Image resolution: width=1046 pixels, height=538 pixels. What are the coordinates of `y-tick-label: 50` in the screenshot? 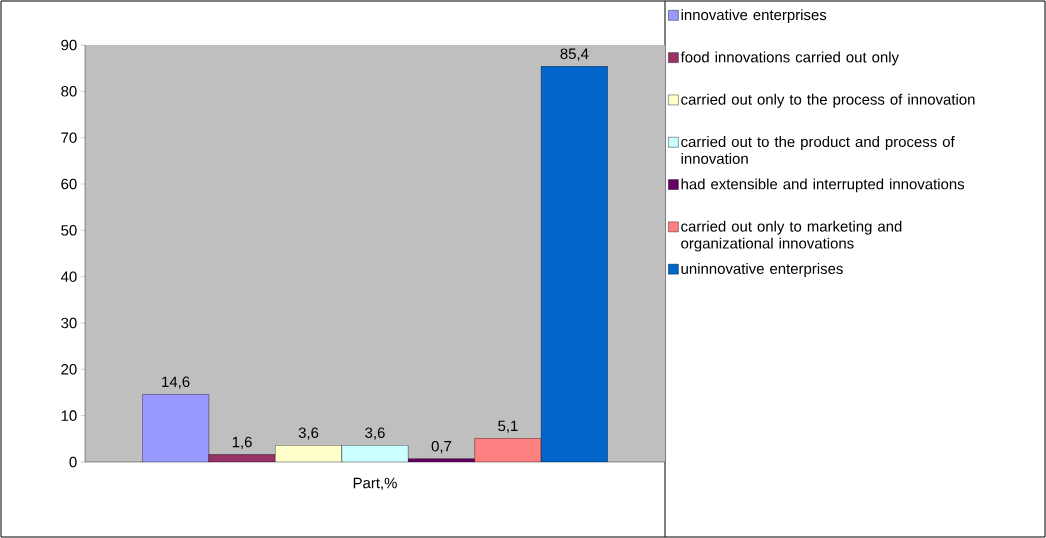 It's located at (69, 230).